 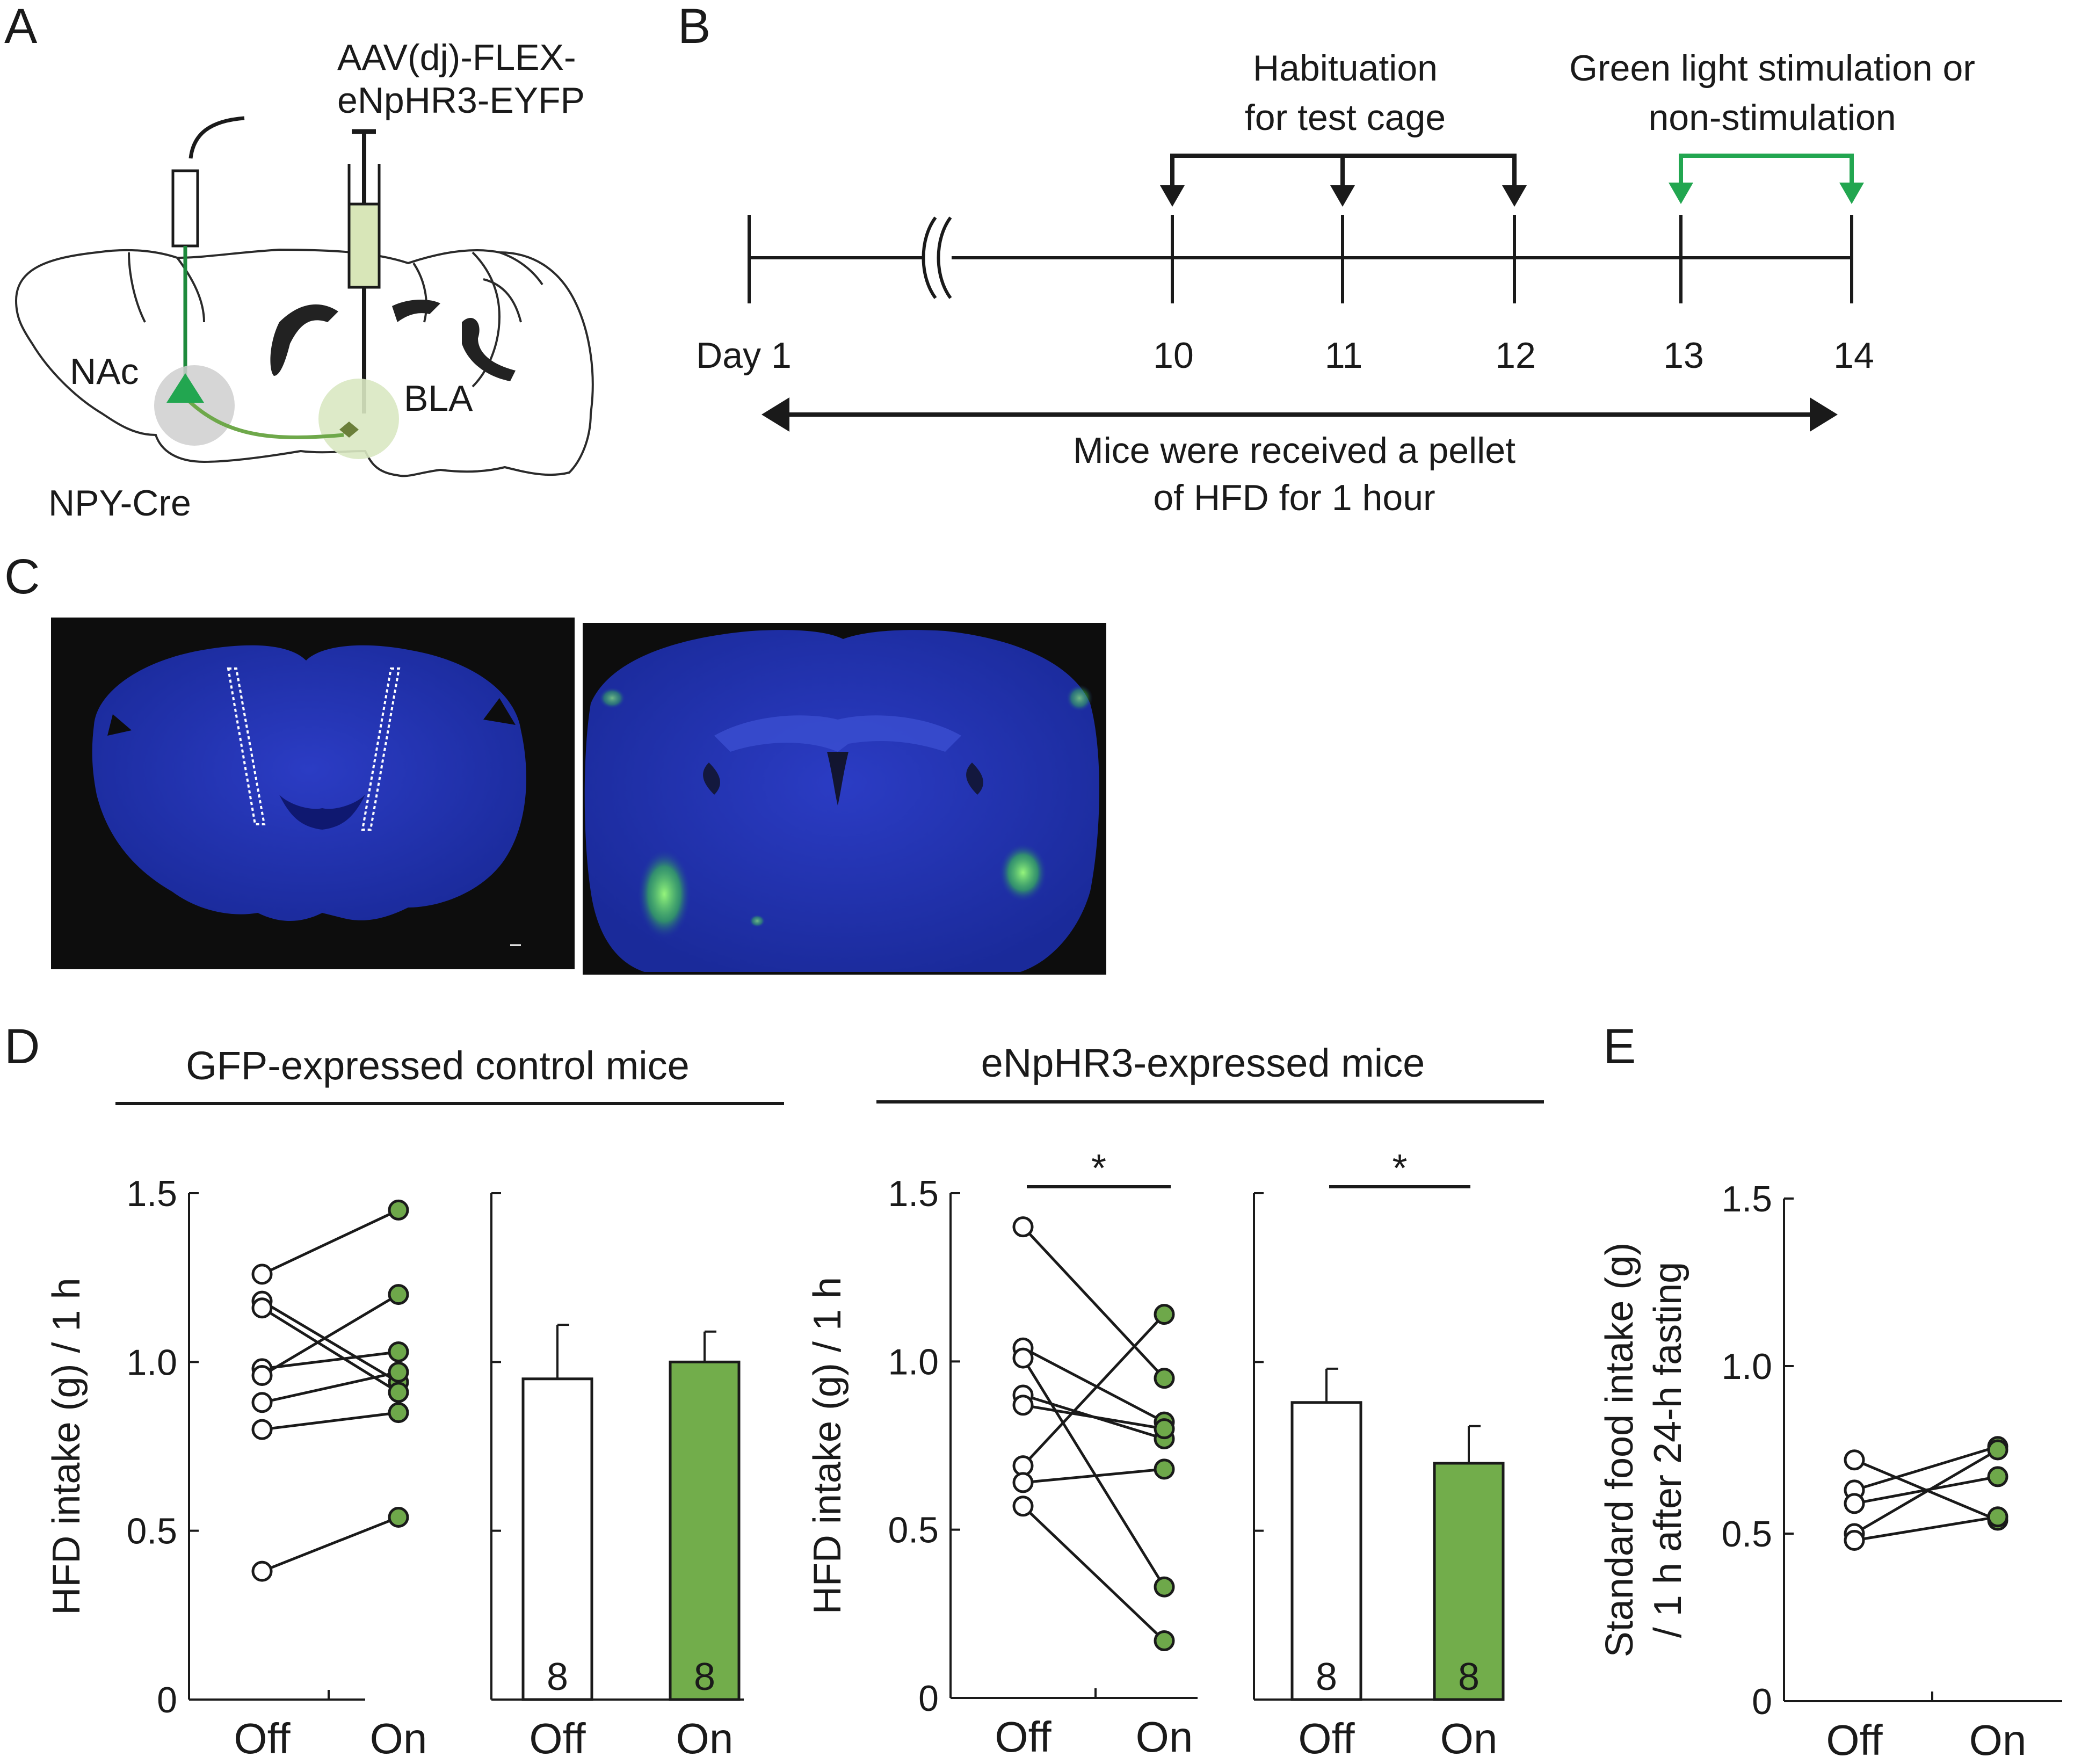 I want to click on y-axis-title-line1: Standard food intake (g), so click(x=1619, y=1451).